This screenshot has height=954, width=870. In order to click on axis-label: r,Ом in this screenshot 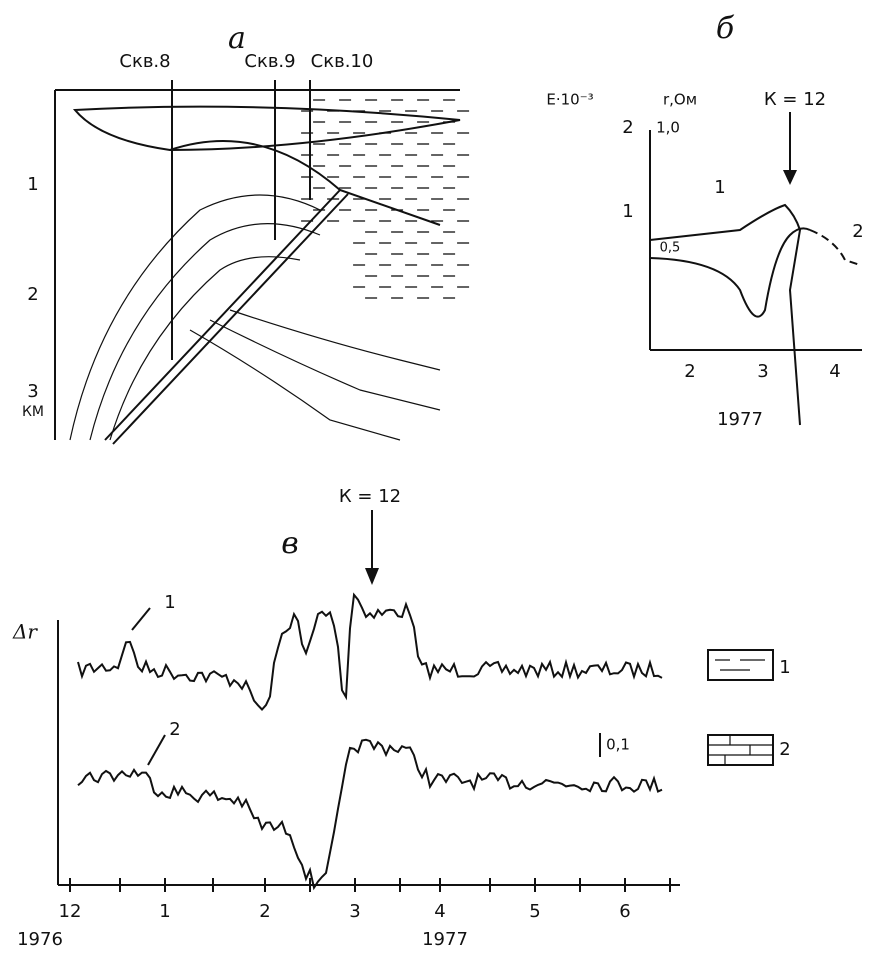, I will do `click(680, 100)`.